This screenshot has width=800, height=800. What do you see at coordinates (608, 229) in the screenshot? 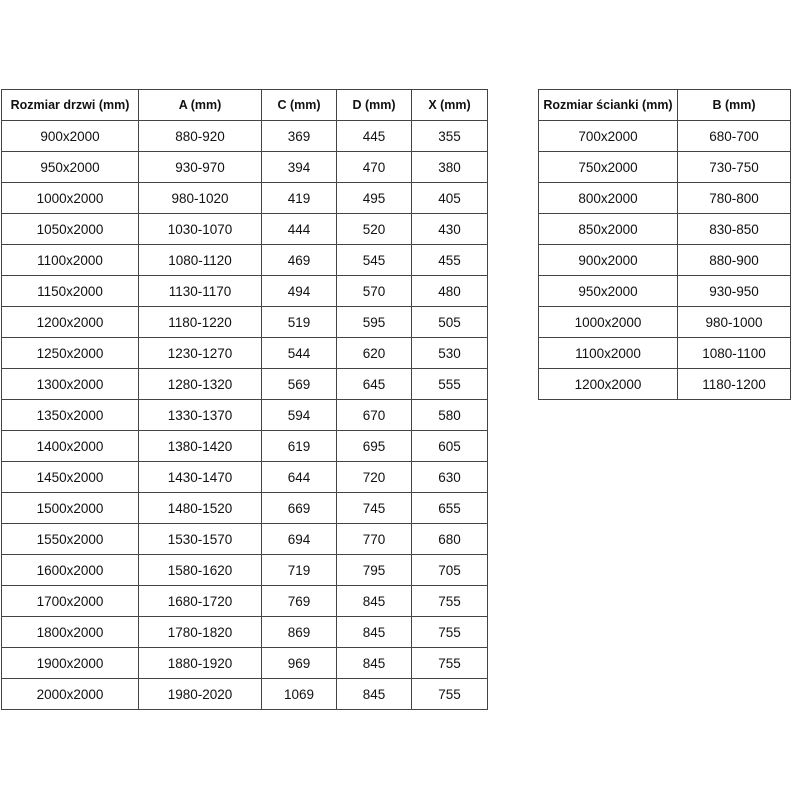
I see `table-cell: 850x2000` at bounding box center [608, 229].